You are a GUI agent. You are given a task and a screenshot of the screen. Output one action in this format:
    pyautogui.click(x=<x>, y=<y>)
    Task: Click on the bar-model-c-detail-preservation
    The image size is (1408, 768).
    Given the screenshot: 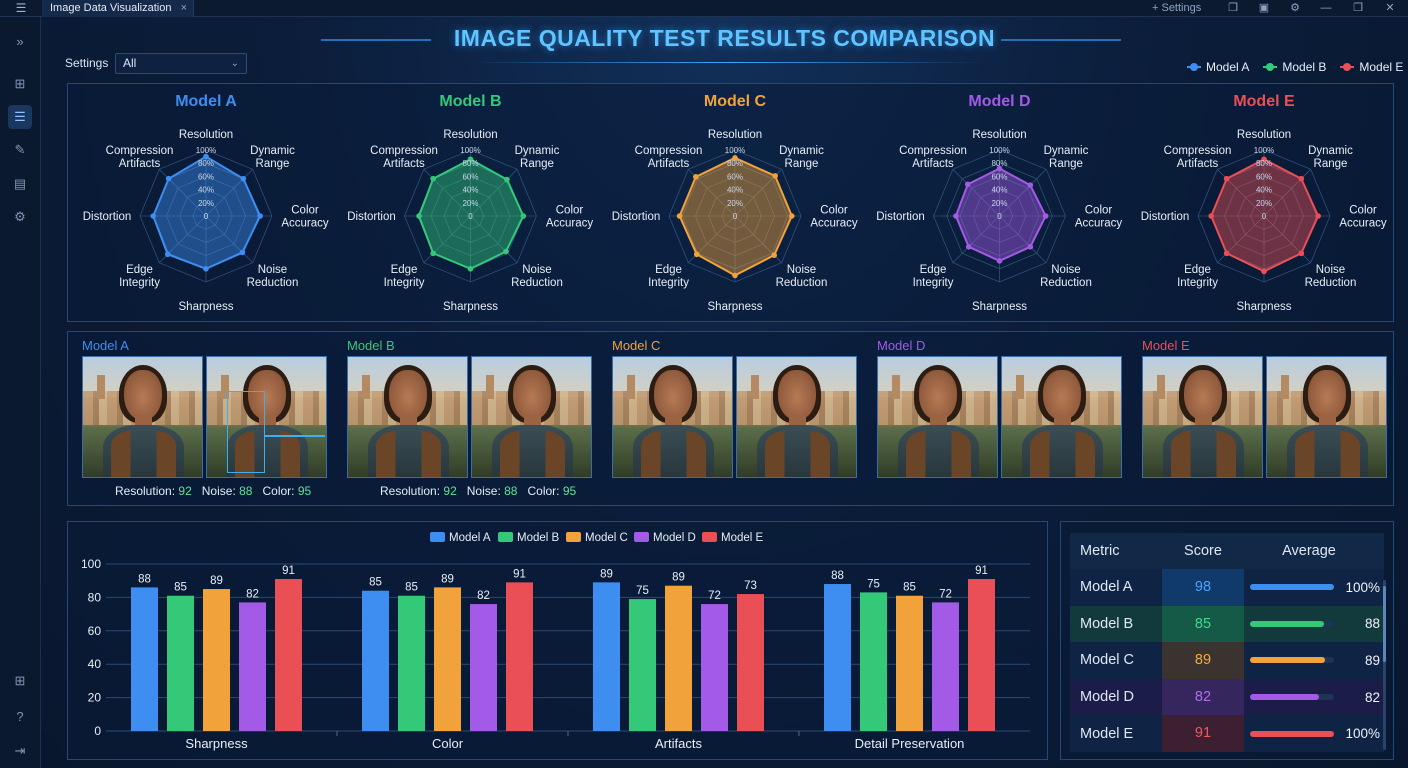 What is the action you would take?
    pyautogui.click(x=909, y=663)
    